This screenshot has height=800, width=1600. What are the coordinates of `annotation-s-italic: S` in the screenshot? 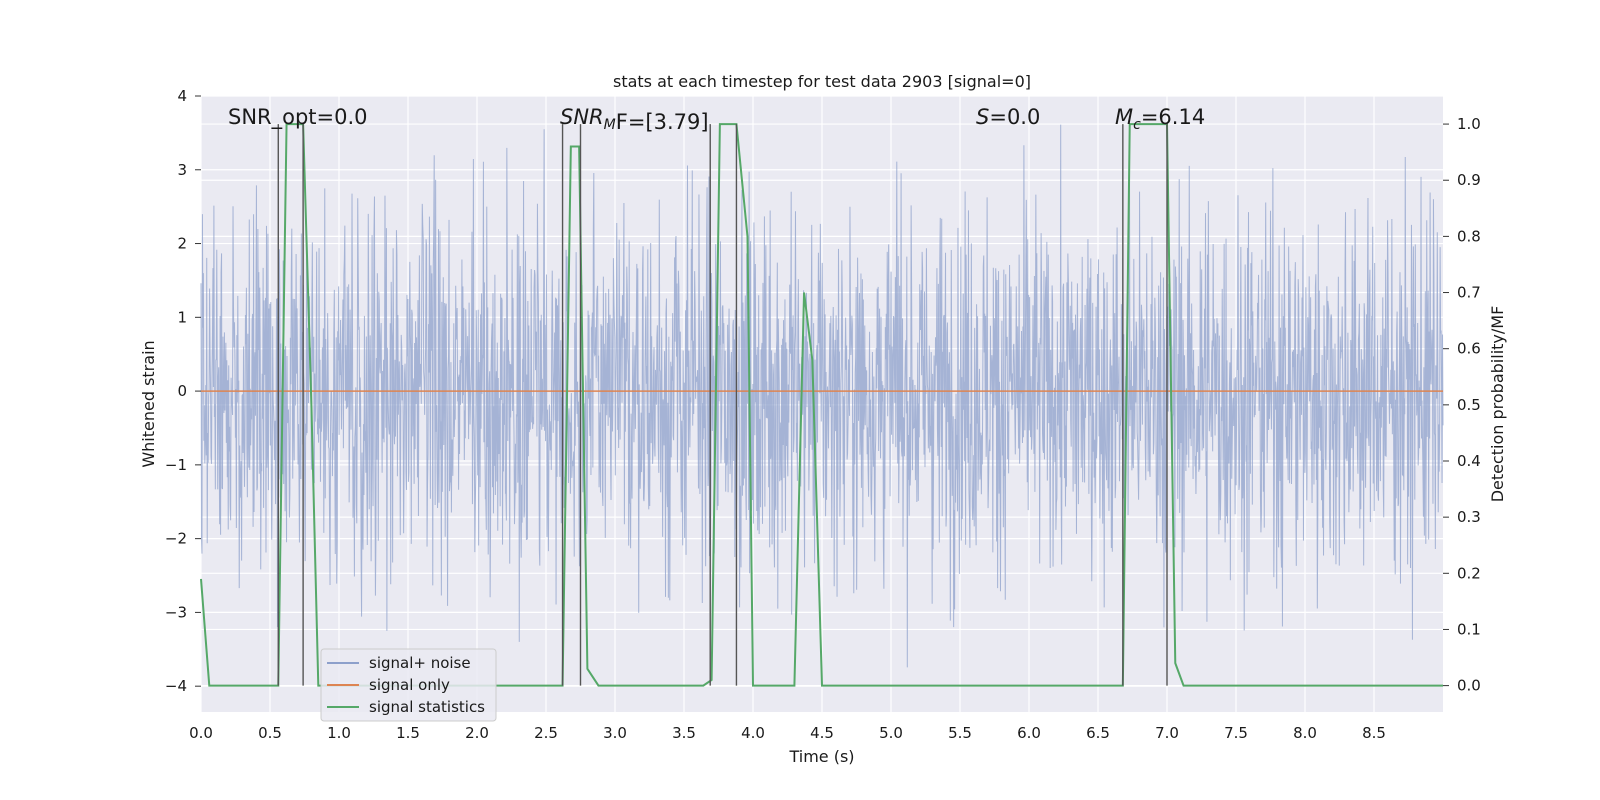 It's located at (982, 117).